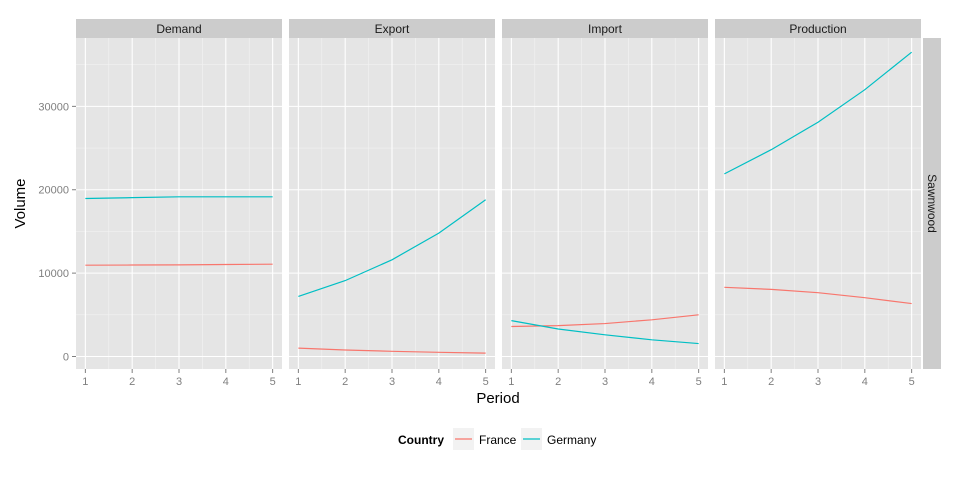  Describe the element at coordinates (912, 382) in the screenshot. I see `x-tick-label-production: 5` at that location.